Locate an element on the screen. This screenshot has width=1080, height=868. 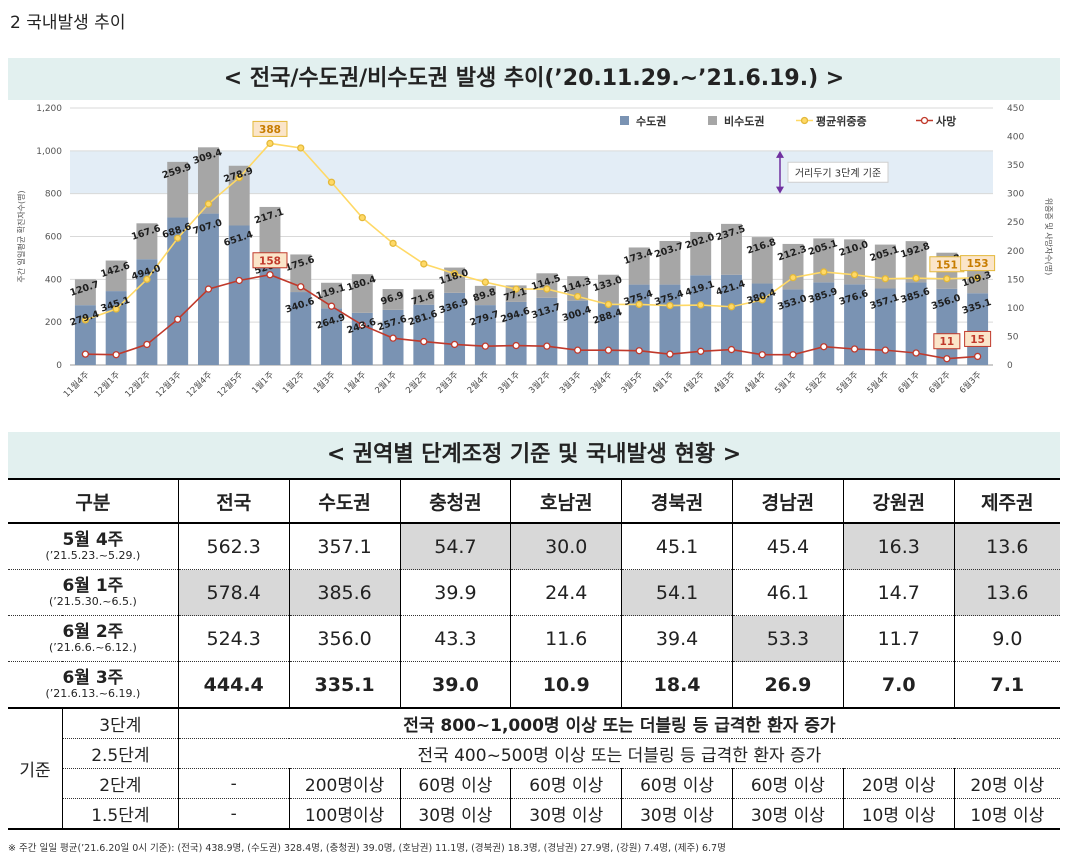
x-tick-label: 5월4주 is located at coordinates (878, 382).